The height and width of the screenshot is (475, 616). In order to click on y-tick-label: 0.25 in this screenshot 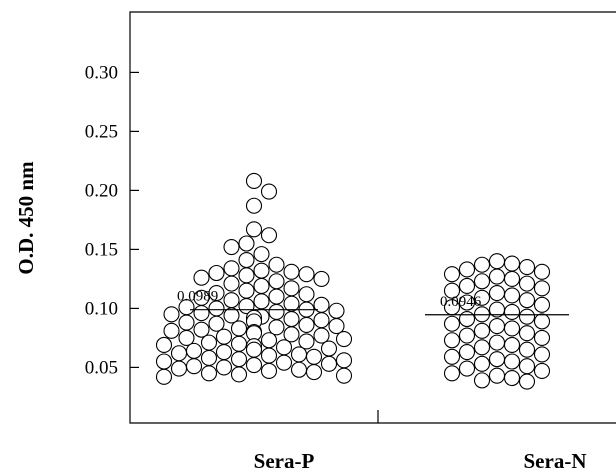, I will do `click(101, 131)`.